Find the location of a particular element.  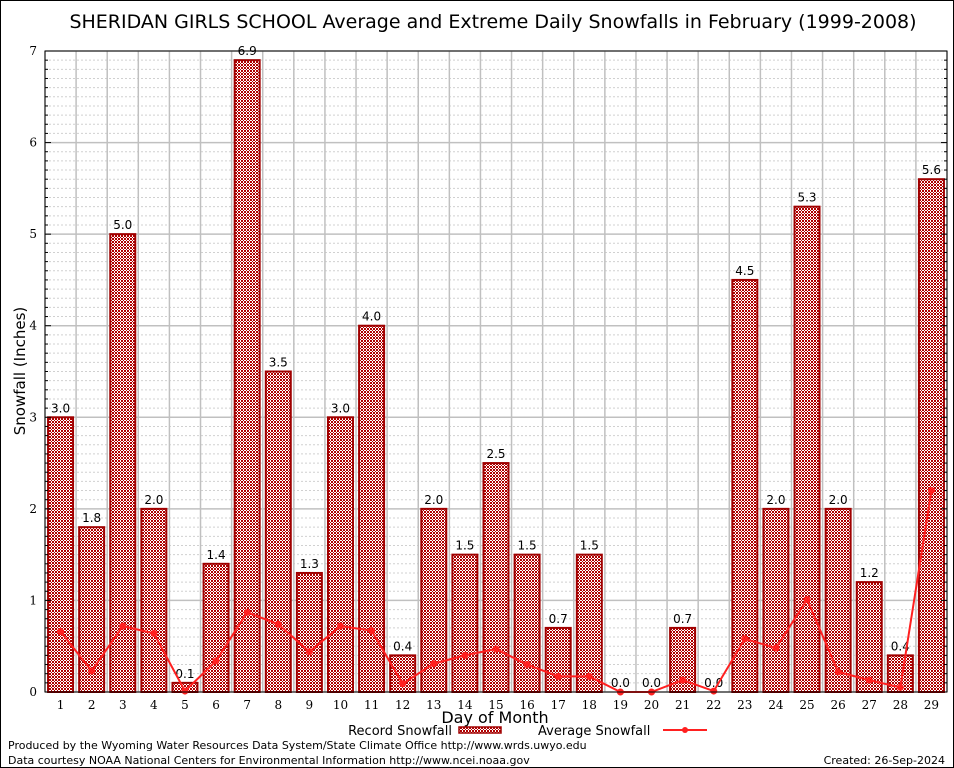

bar-value-label: 5.3 is located at coordinates (806, 198).